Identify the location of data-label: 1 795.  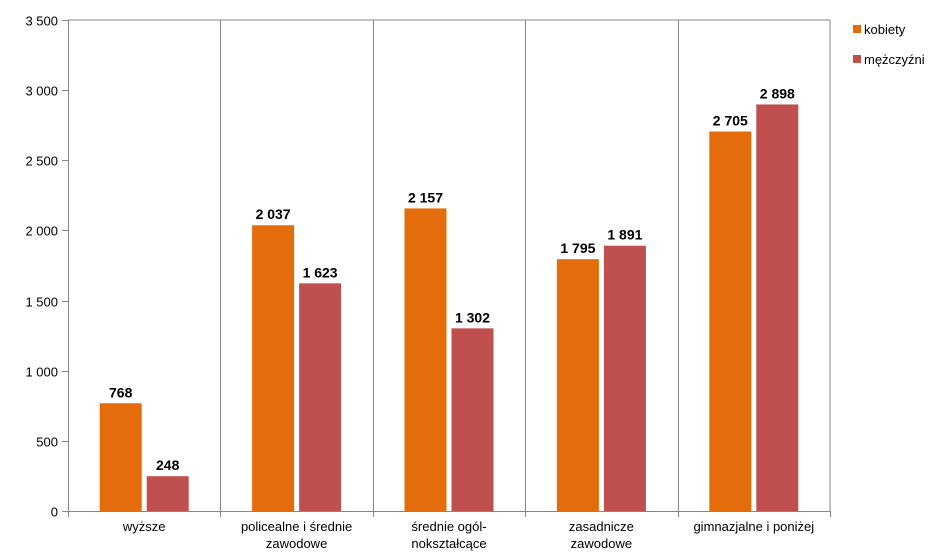
(577, 248).